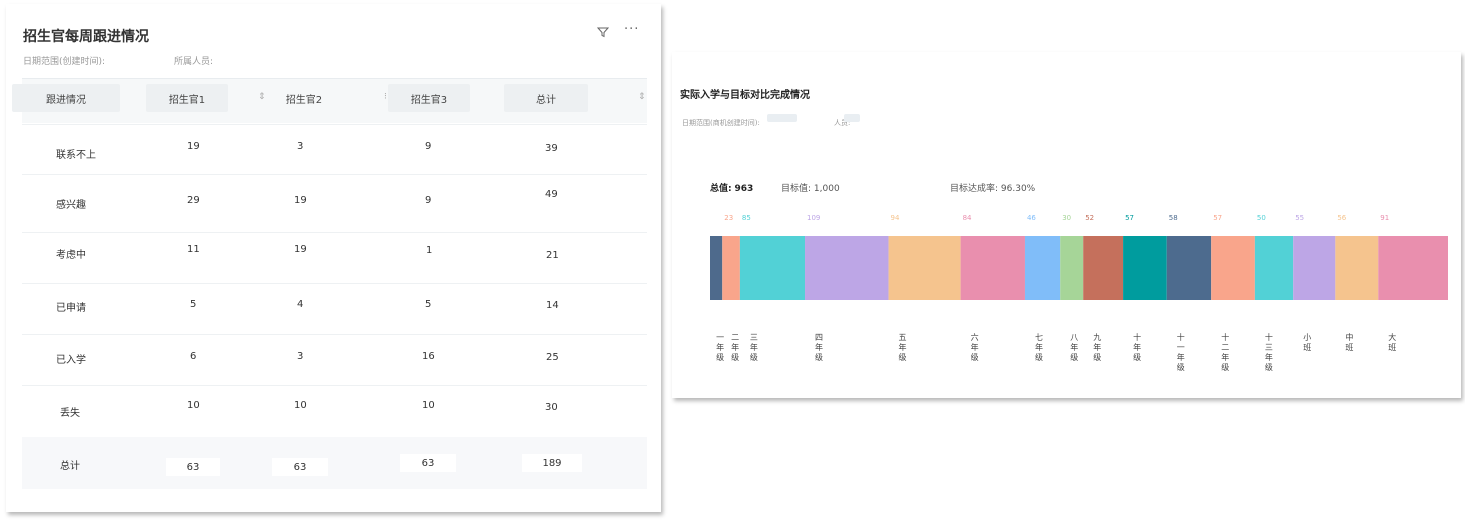 The width and height of the screenshot is (1465, 530). I want to click on table-cell: 29, so click(193, 200).